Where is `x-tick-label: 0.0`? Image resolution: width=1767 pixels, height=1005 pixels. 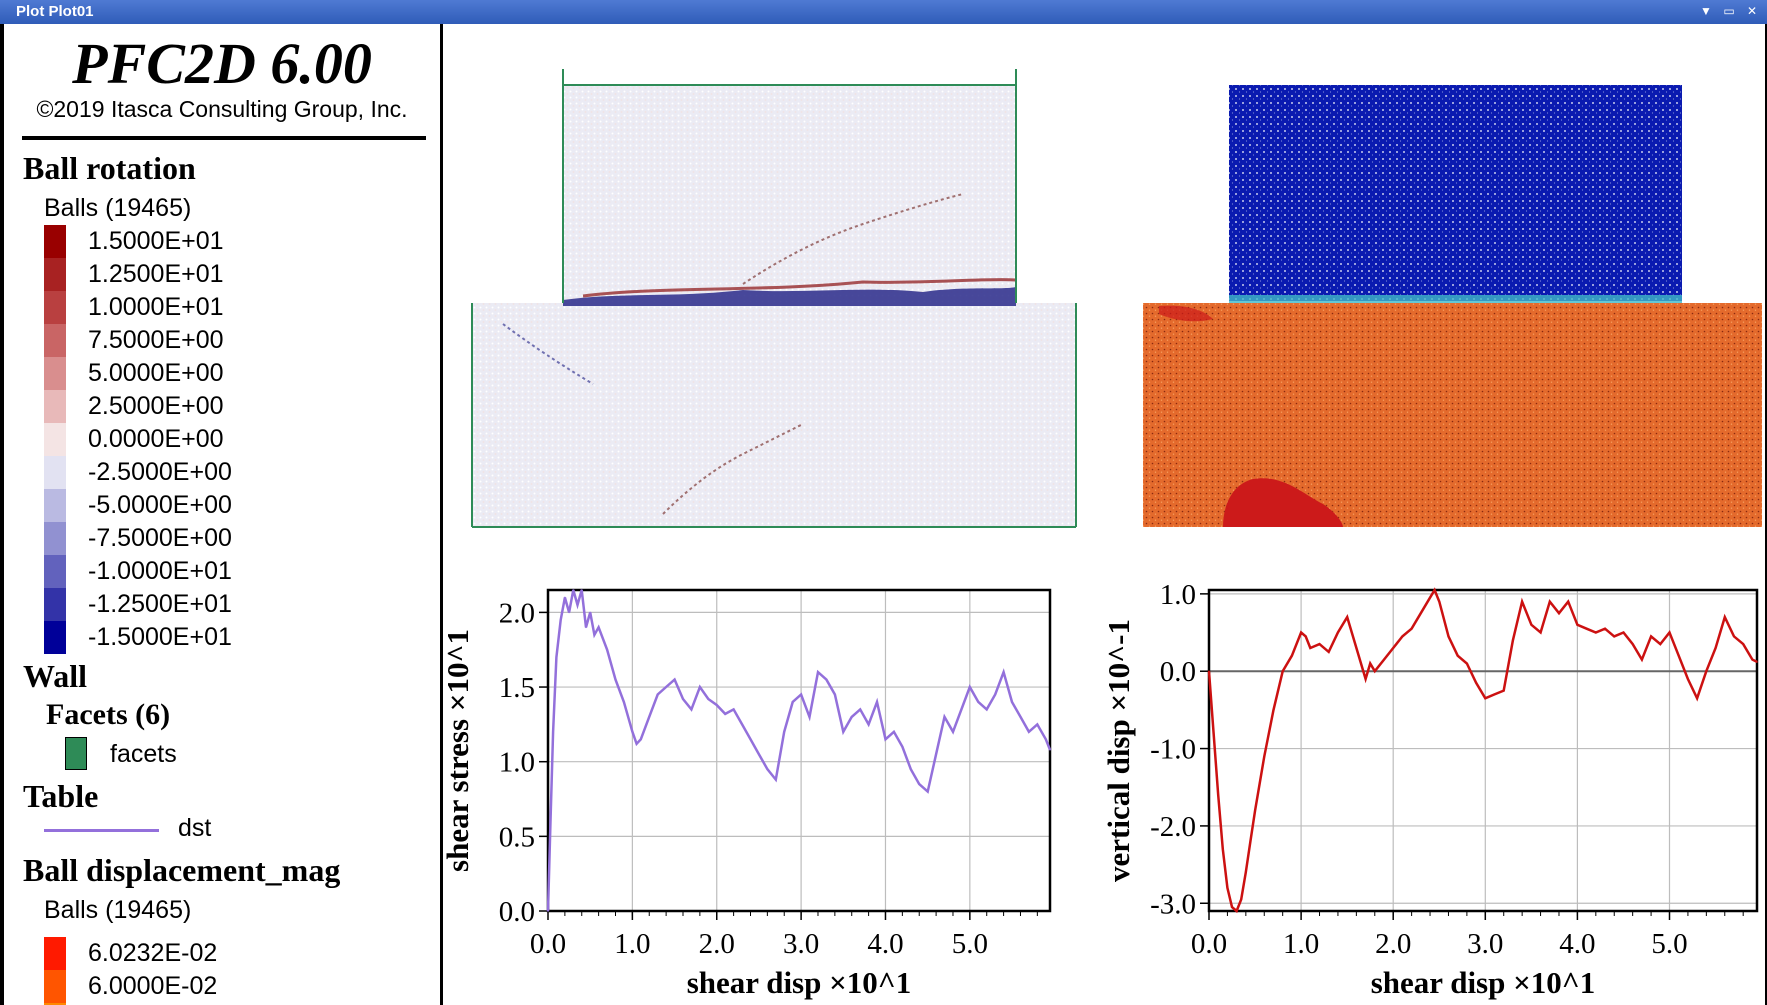
x-tick-label: 0.0 is located at coordinates (548, 944).